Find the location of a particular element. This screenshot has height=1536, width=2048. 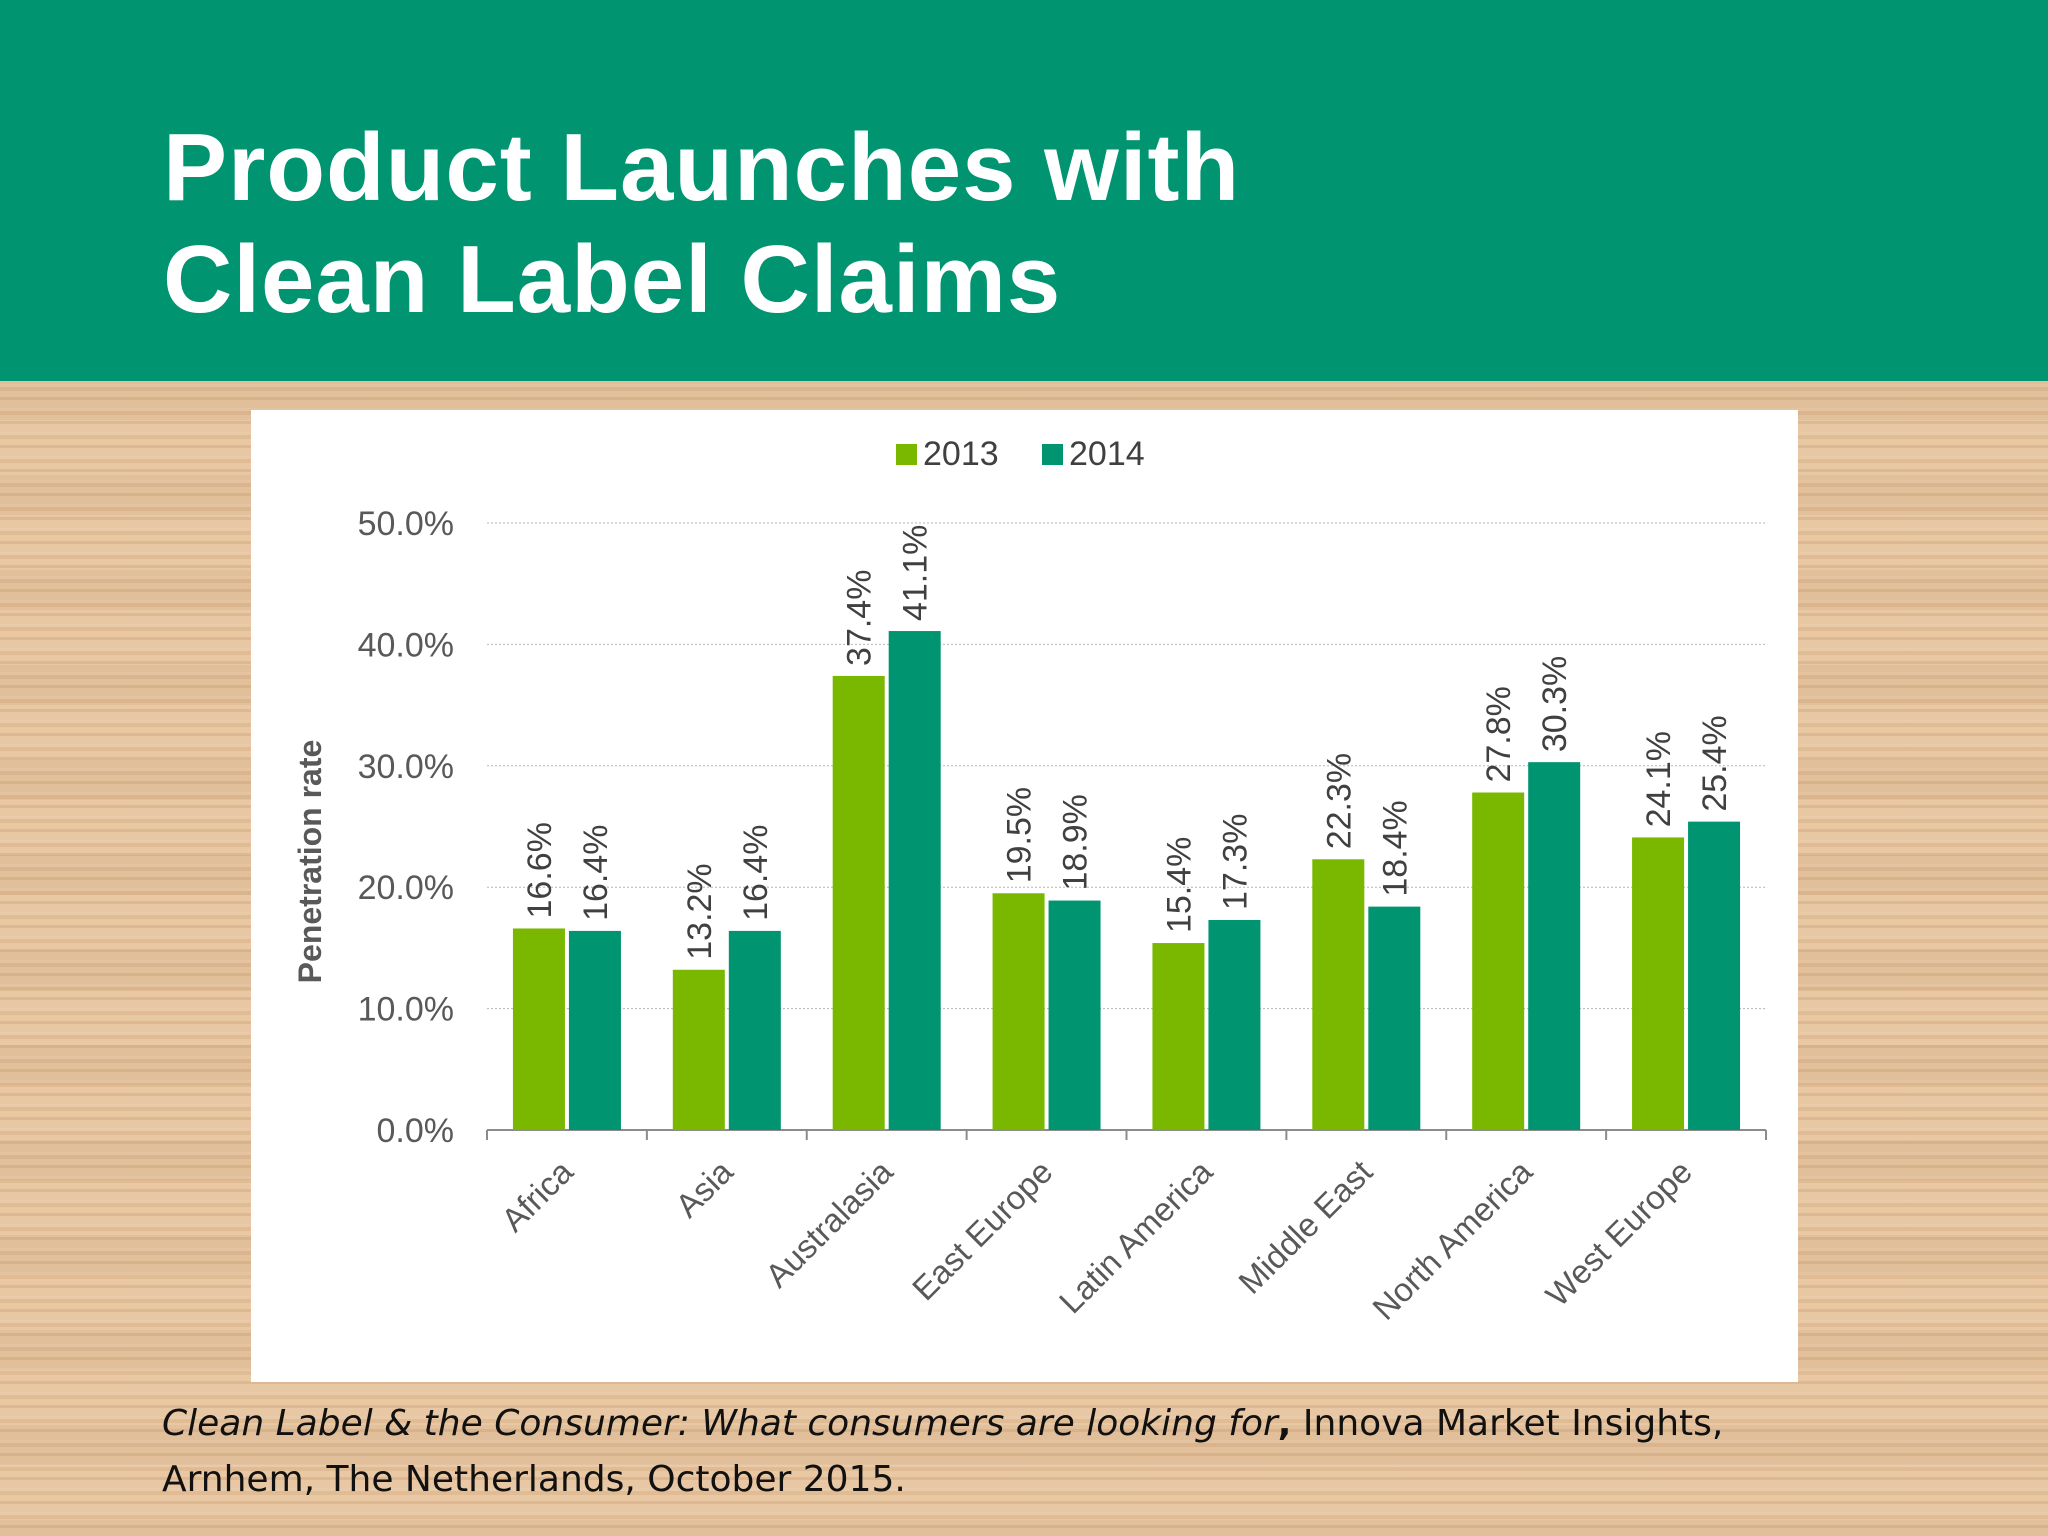

data-label: 30.3% is located at coordinates (1555, 704).